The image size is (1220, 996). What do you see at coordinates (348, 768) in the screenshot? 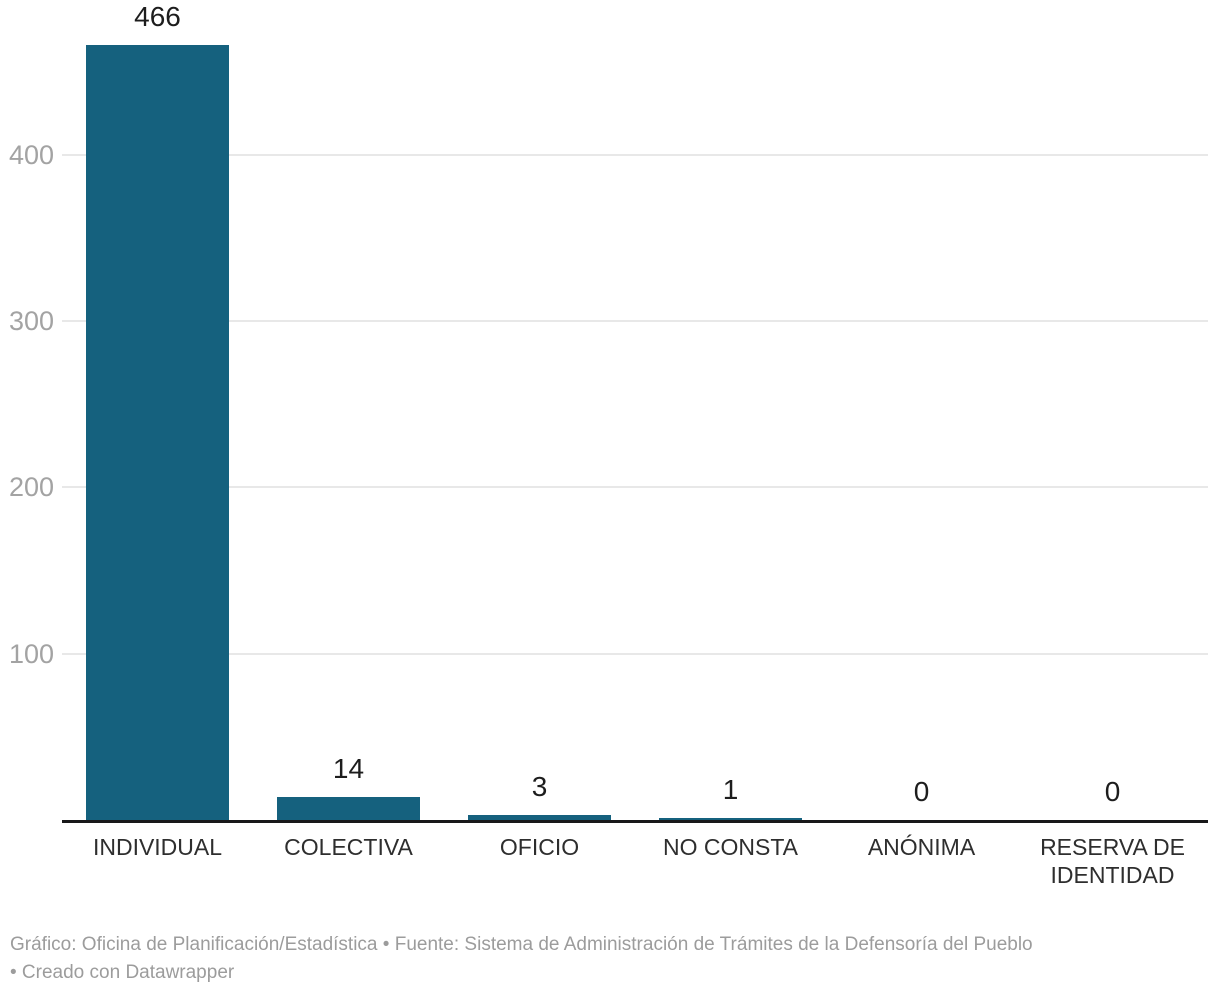
I see `bar-value-label: 14` at bounding box center [348, 768].